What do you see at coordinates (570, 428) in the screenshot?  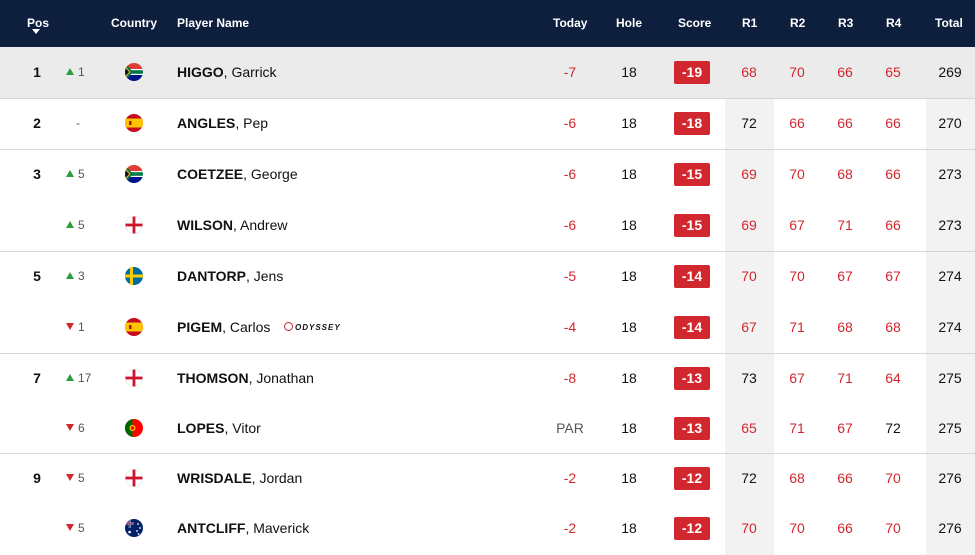 I see `today-score: PAR` at bounding box center [570, 428].